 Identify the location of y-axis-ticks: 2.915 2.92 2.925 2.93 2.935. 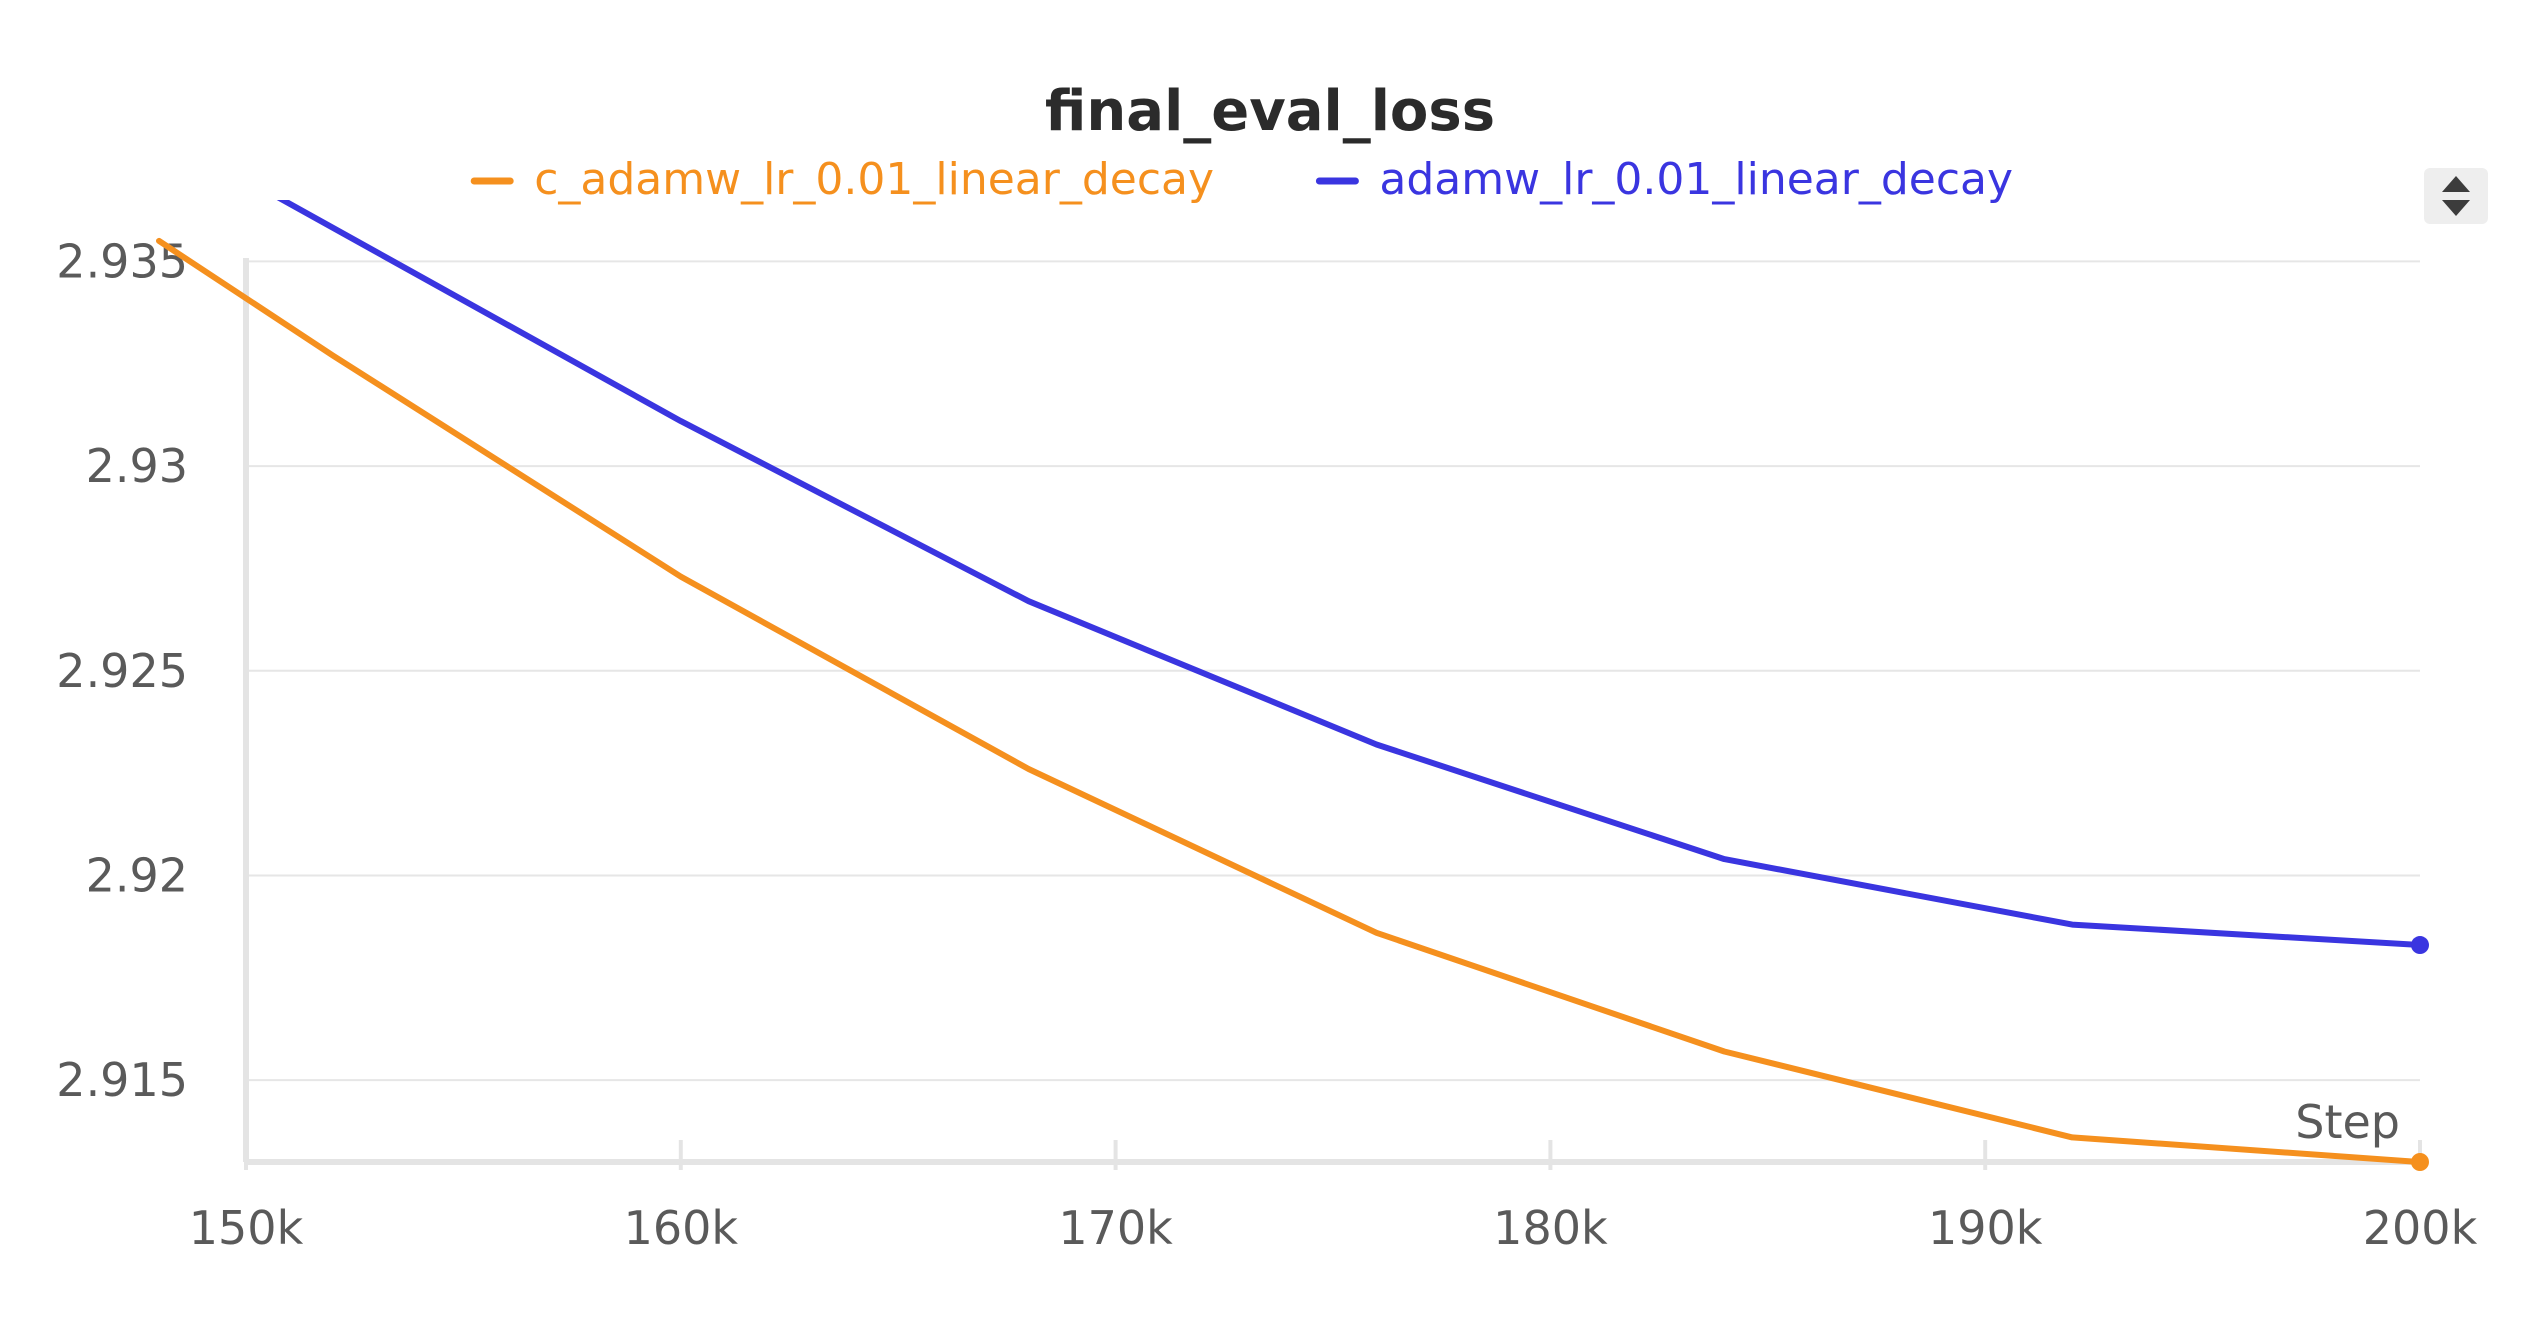
(122, 670).